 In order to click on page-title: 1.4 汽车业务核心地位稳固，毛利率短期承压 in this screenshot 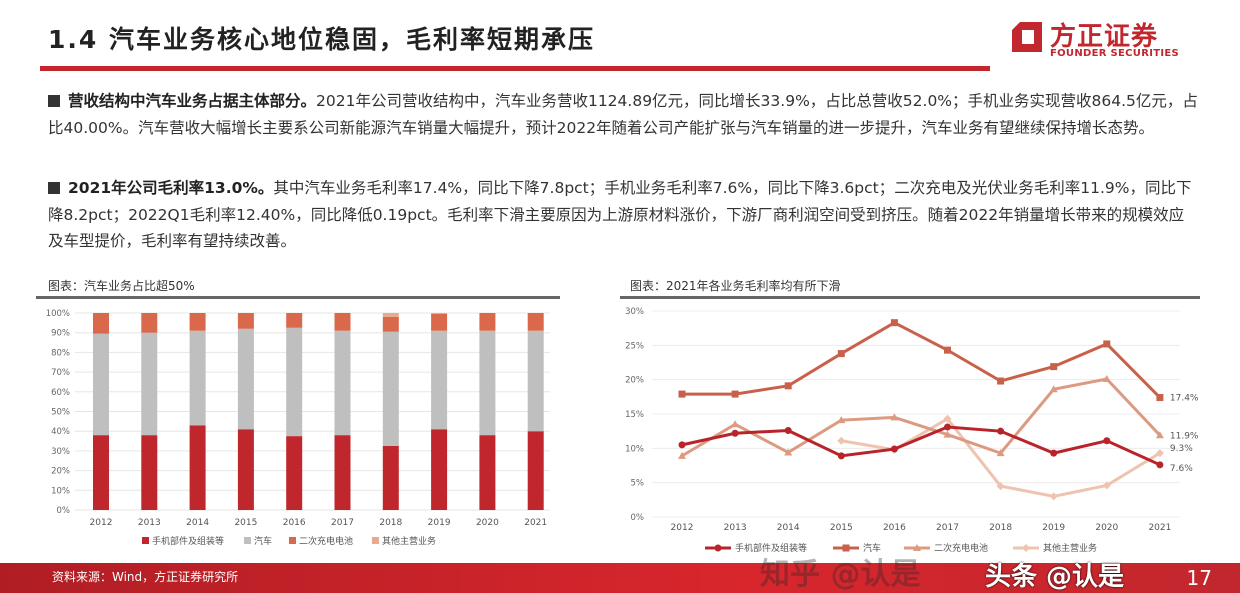, I will do `click(321, 39)`.